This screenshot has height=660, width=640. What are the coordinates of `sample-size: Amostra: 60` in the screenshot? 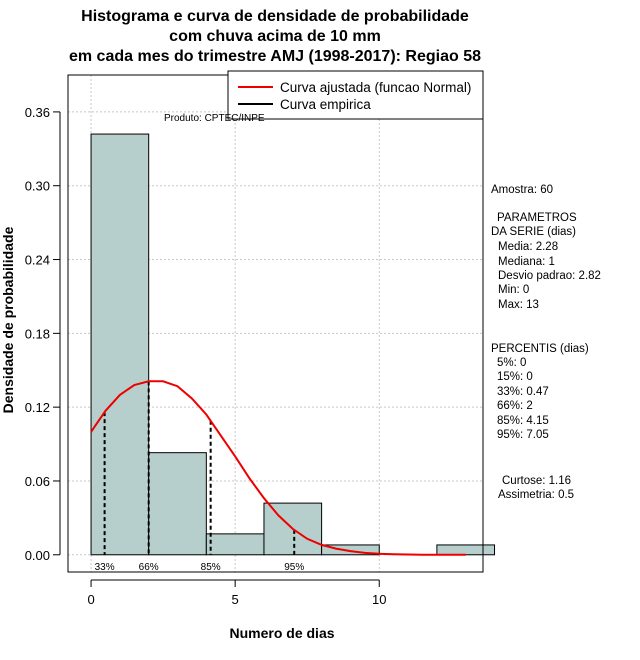 It's located at (522, 190).